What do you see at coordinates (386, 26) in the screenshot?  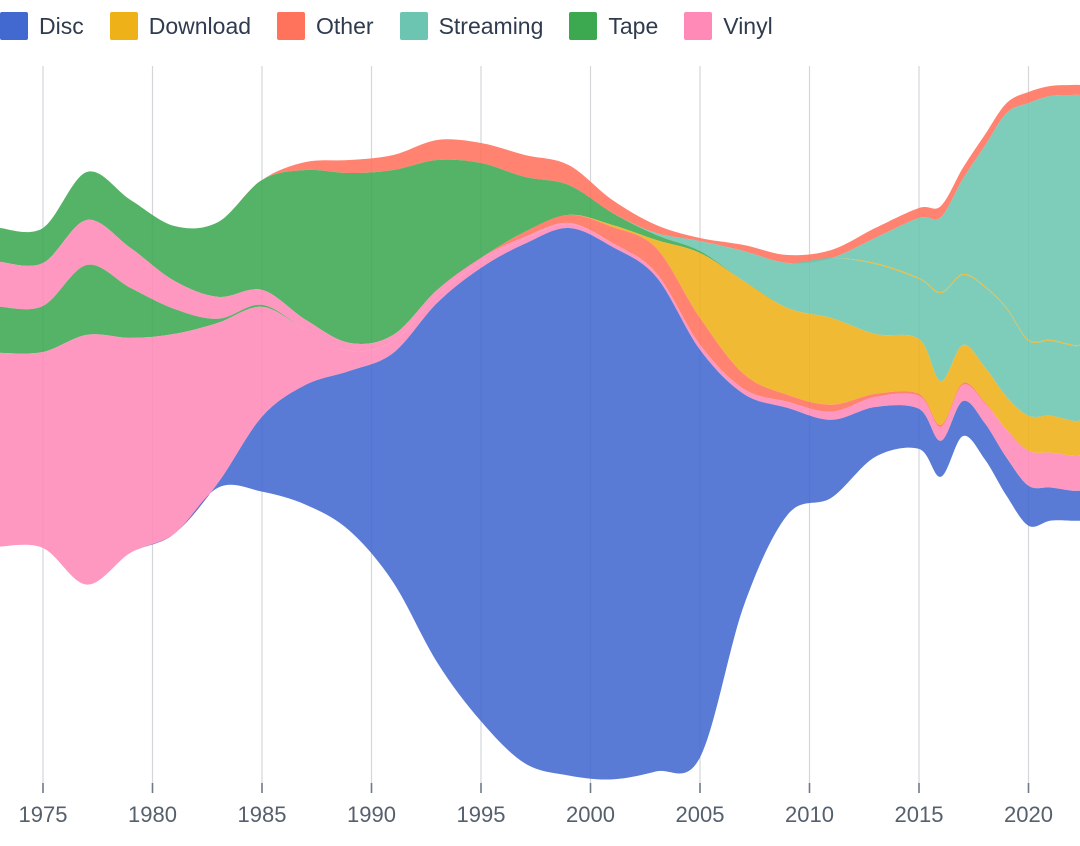 I see `chart-legend: Disc Download Other Streaming Tape Vinyl` at bounding box center [386, 26].